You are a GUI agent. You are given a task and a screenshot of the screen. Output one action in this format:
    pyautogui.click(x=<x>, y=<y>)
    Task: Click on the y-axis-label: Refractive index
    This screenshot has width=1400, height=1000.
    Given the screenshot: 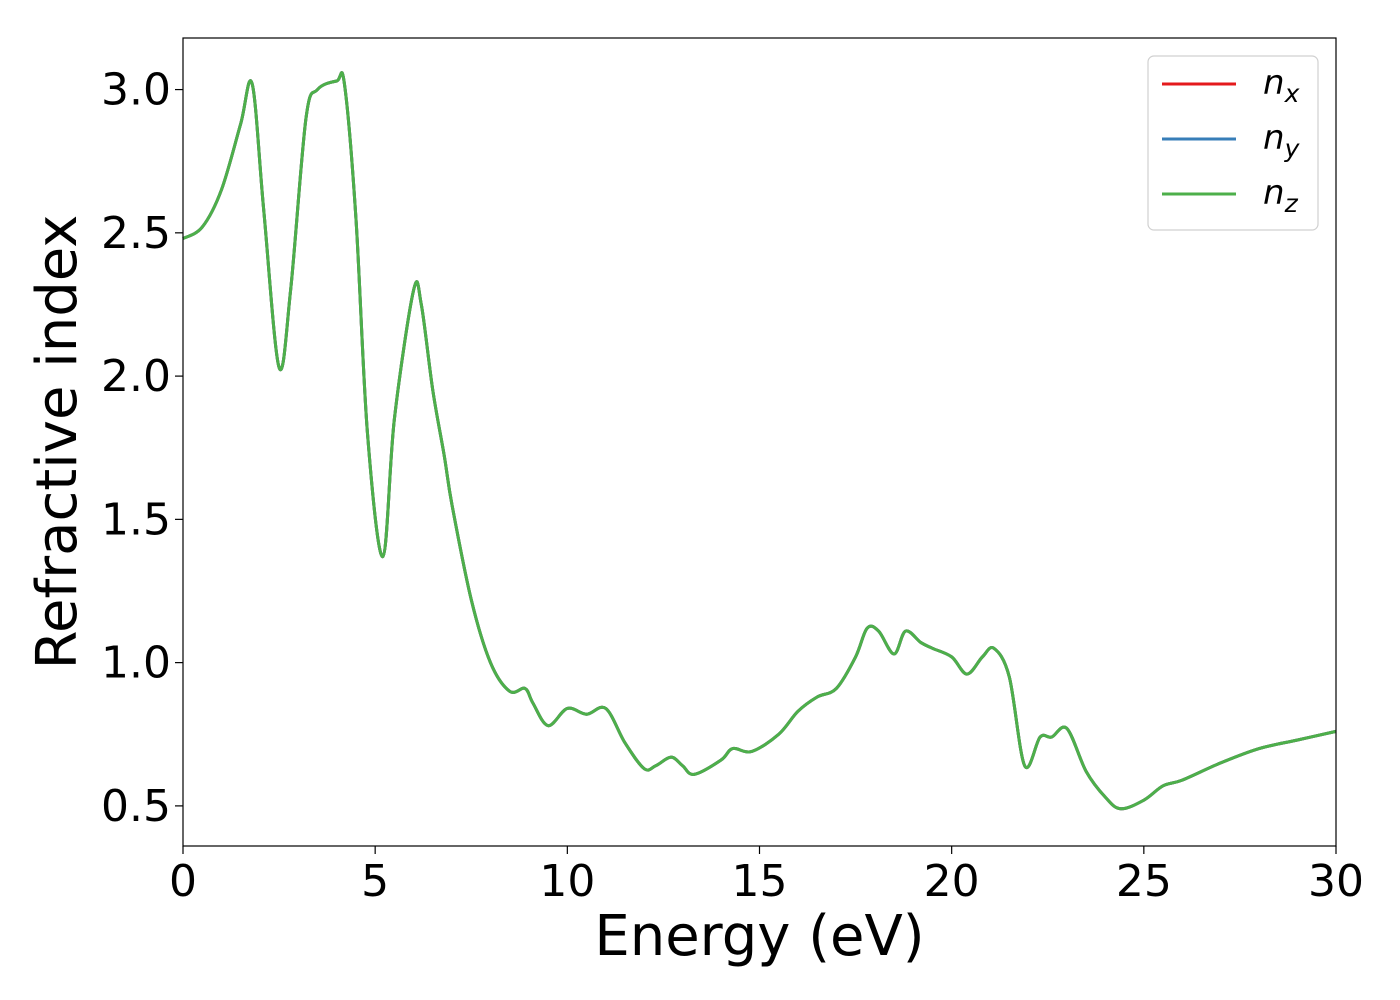 What is the action you would take?
    pyautogui.click(x=57, y=442)
    